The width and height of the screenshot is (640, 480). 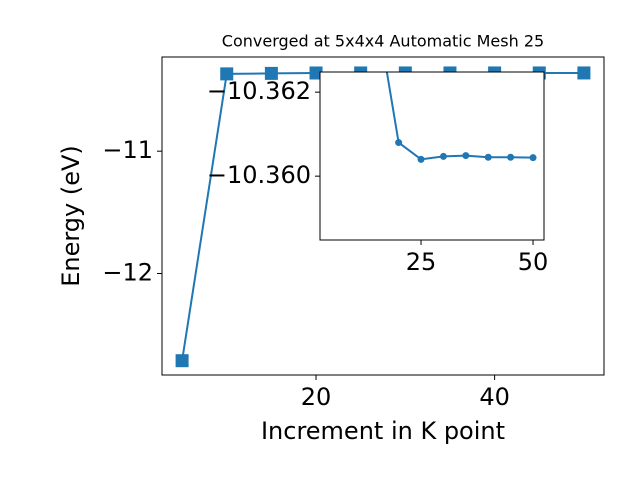 I want to click on x-tick-label: 40, so click(x=494, y=397).